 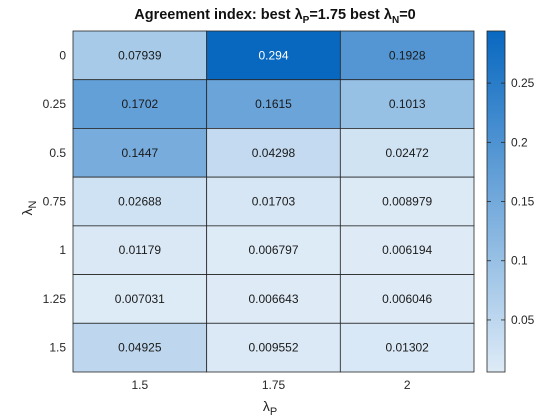 What do you see at coordinates (57, 153) in the screenshot?
I see `y-tick-label: 0.5` at bounding box center [57, 153].